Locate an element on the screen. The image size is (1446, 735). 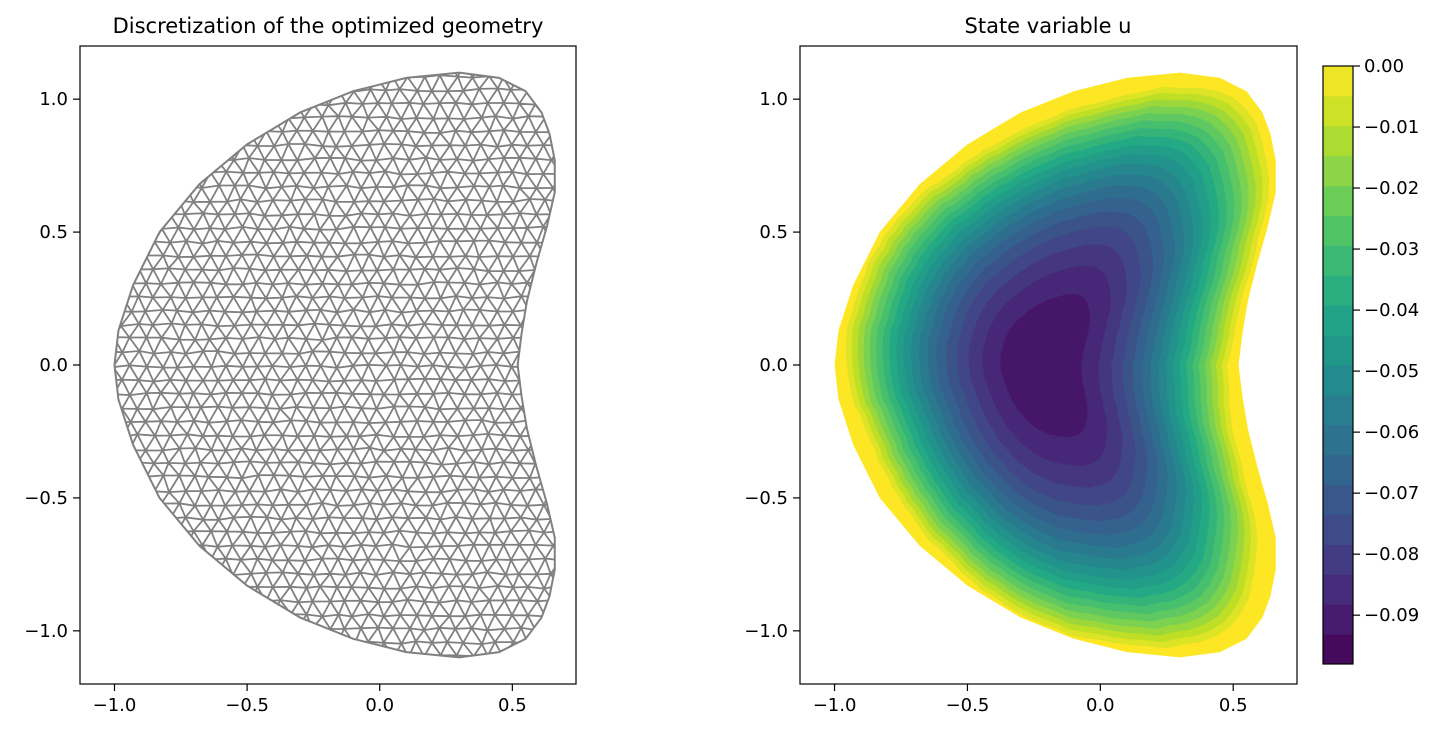
mesh-xtick-label: −0.5 is located at coordinates (247, 705).